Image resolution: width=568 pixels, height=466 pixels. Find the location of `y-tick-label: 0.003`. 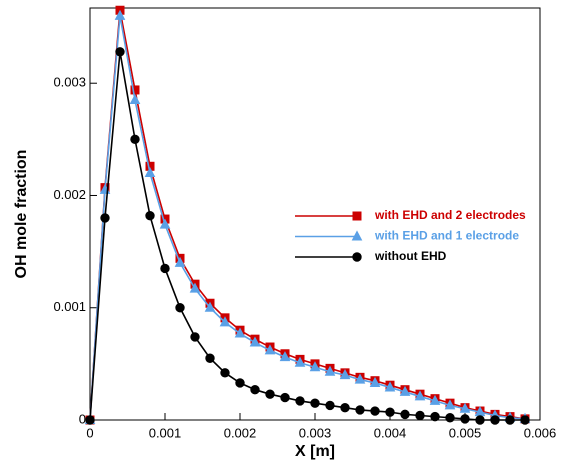

y-tick-label: 0.003 is located at coordinates (69, 82).